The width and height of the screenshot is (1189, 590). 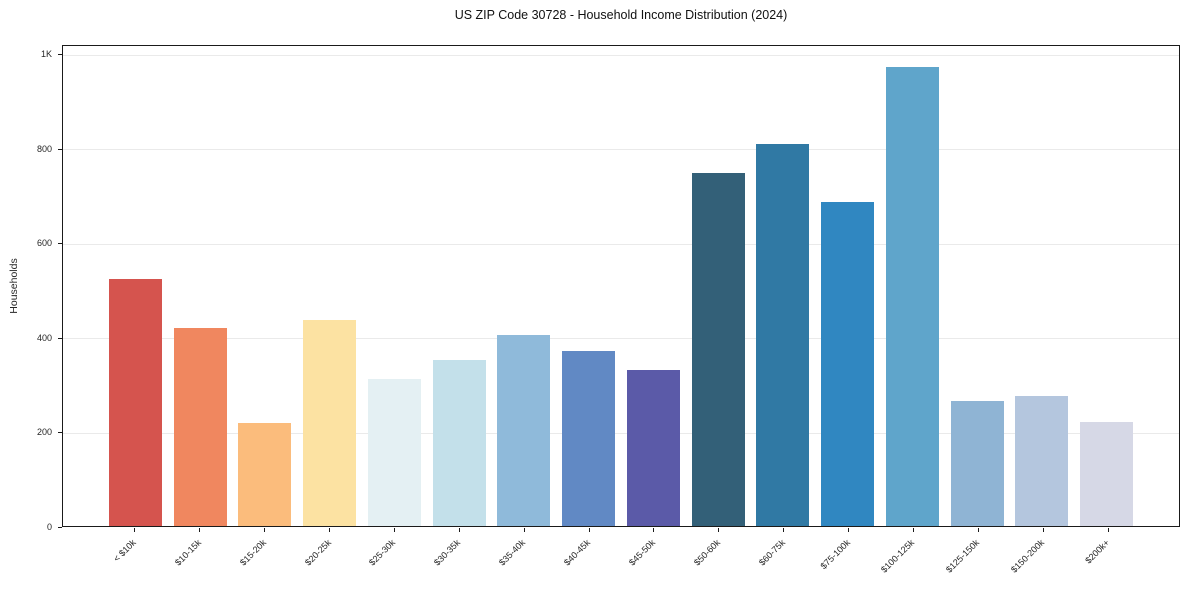 What do you see at coordinates (135, 402) in the screenshot?
I see `bar-< $10k` at bounding box center [135, 402].